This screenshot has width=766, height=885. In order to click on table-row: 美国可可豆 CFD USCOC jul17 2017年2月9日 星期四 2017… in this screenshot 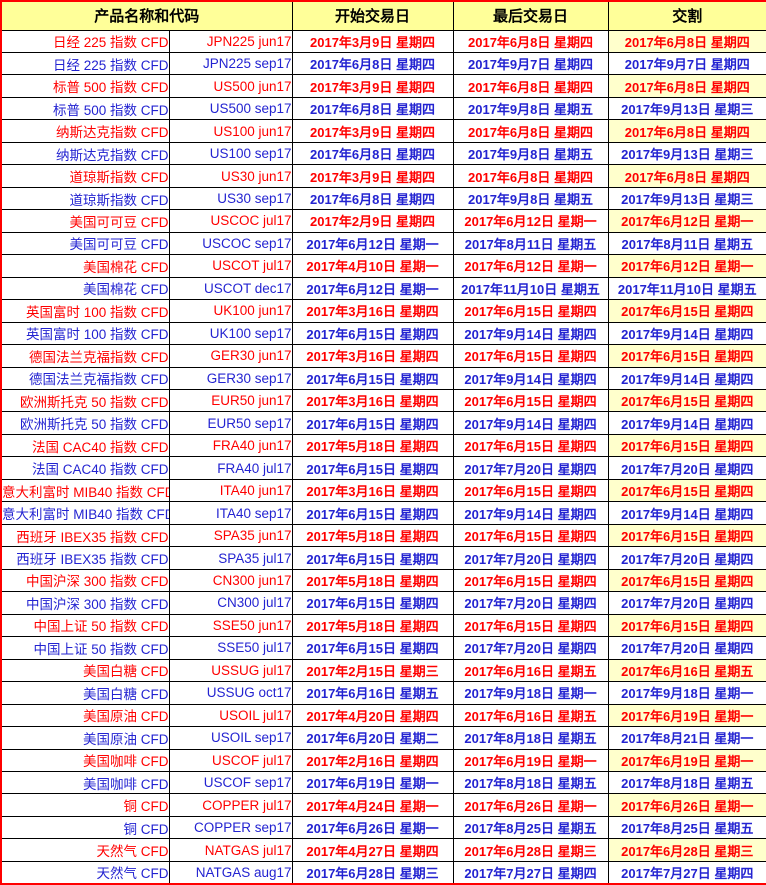, I will do `click(383, 221)`.